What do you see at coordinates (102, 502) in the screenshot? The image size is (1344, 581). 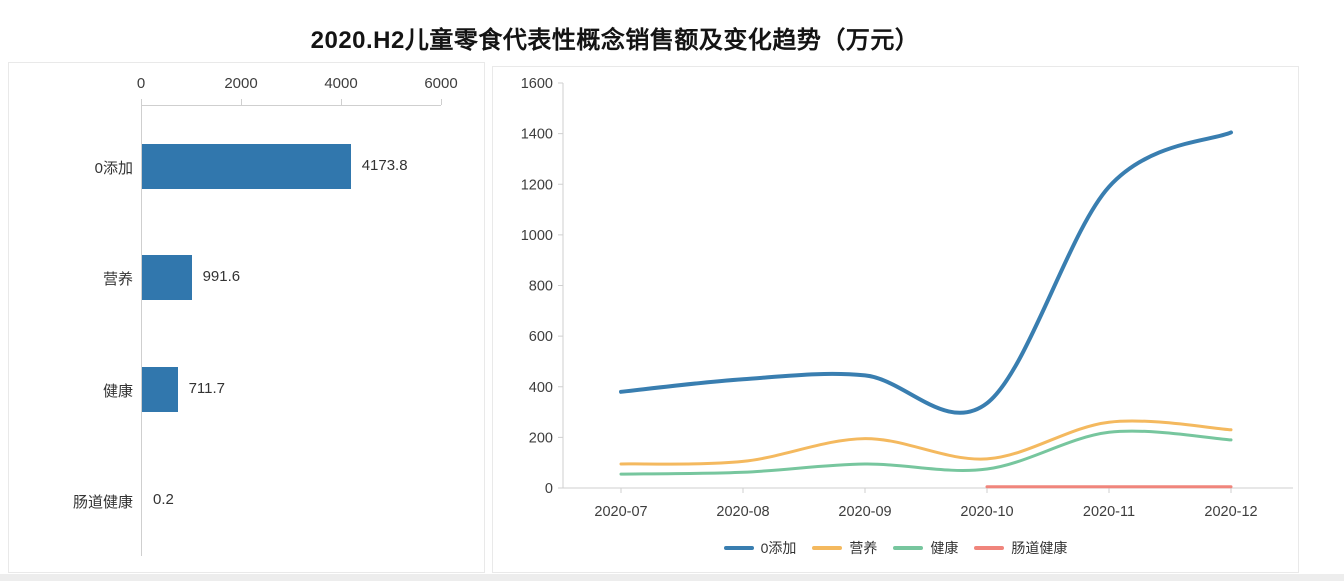 I see `bar-category-label: 肠道健康` at bounding box center [102, 502].